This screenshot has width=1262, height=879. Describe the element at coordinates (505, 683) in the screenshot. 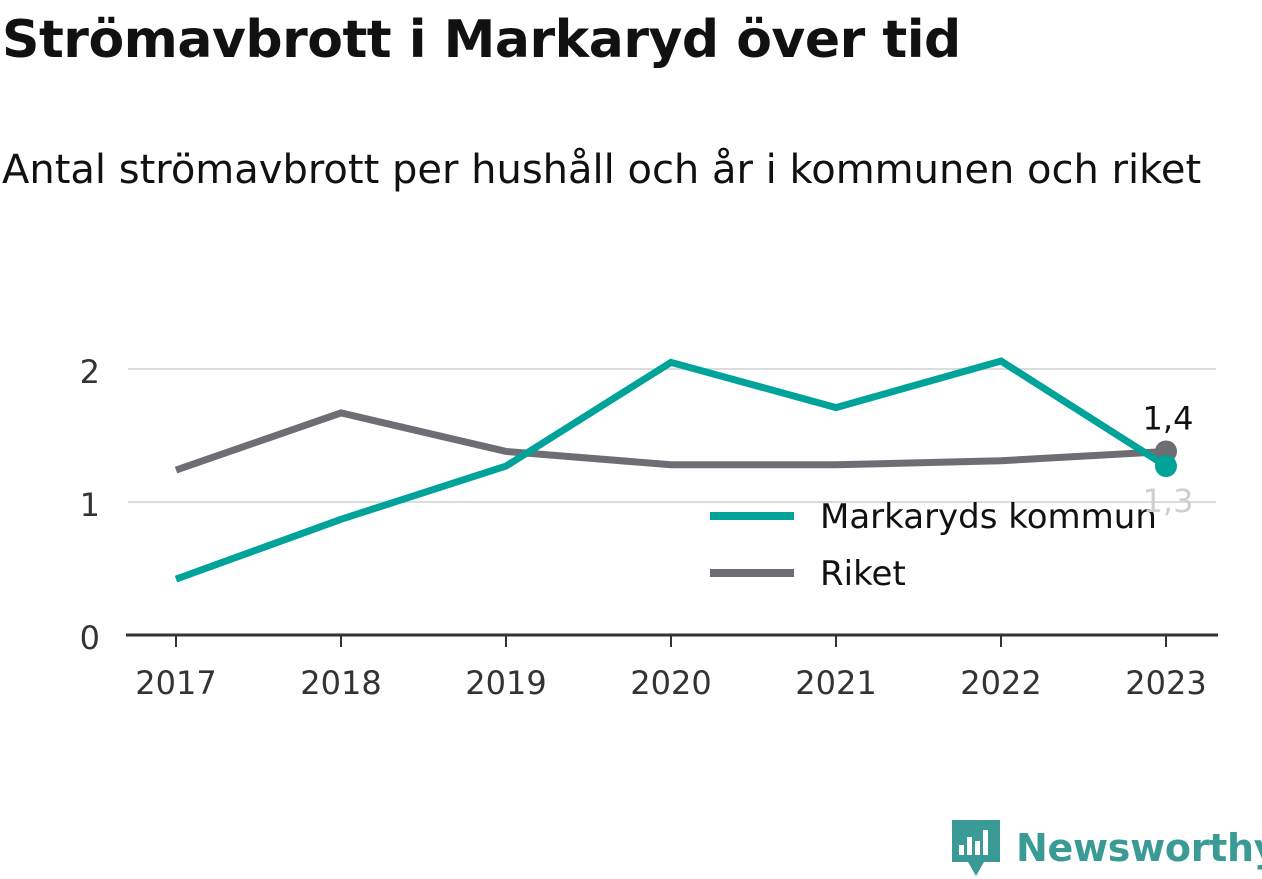

I see `x-tick-label: 2019` at that location.